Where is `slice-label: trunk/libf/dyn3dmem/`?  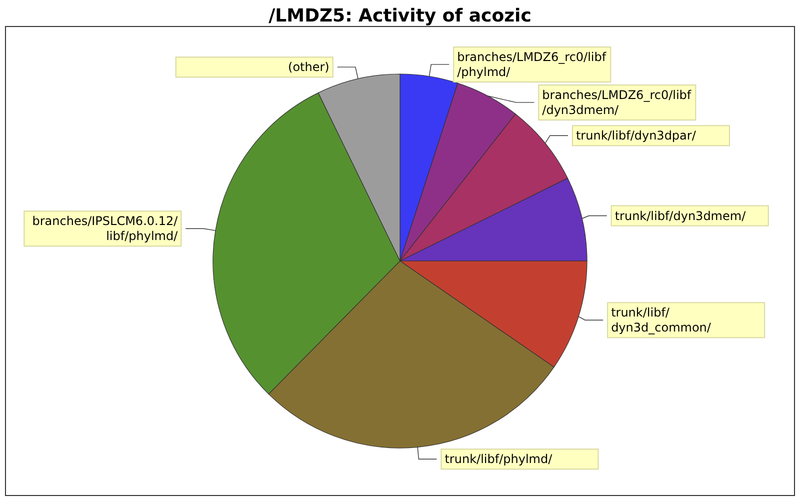
slice-label: trunk/libf/dyn3dmem/ is located at coordinates (680, 215).